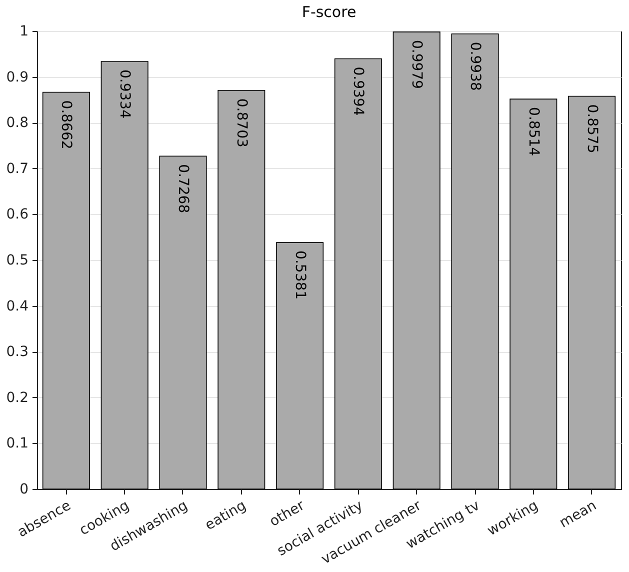  Describe the element at coordinates (592, 129) in the screenshot. I see `data-label: 0.8575` at that location.